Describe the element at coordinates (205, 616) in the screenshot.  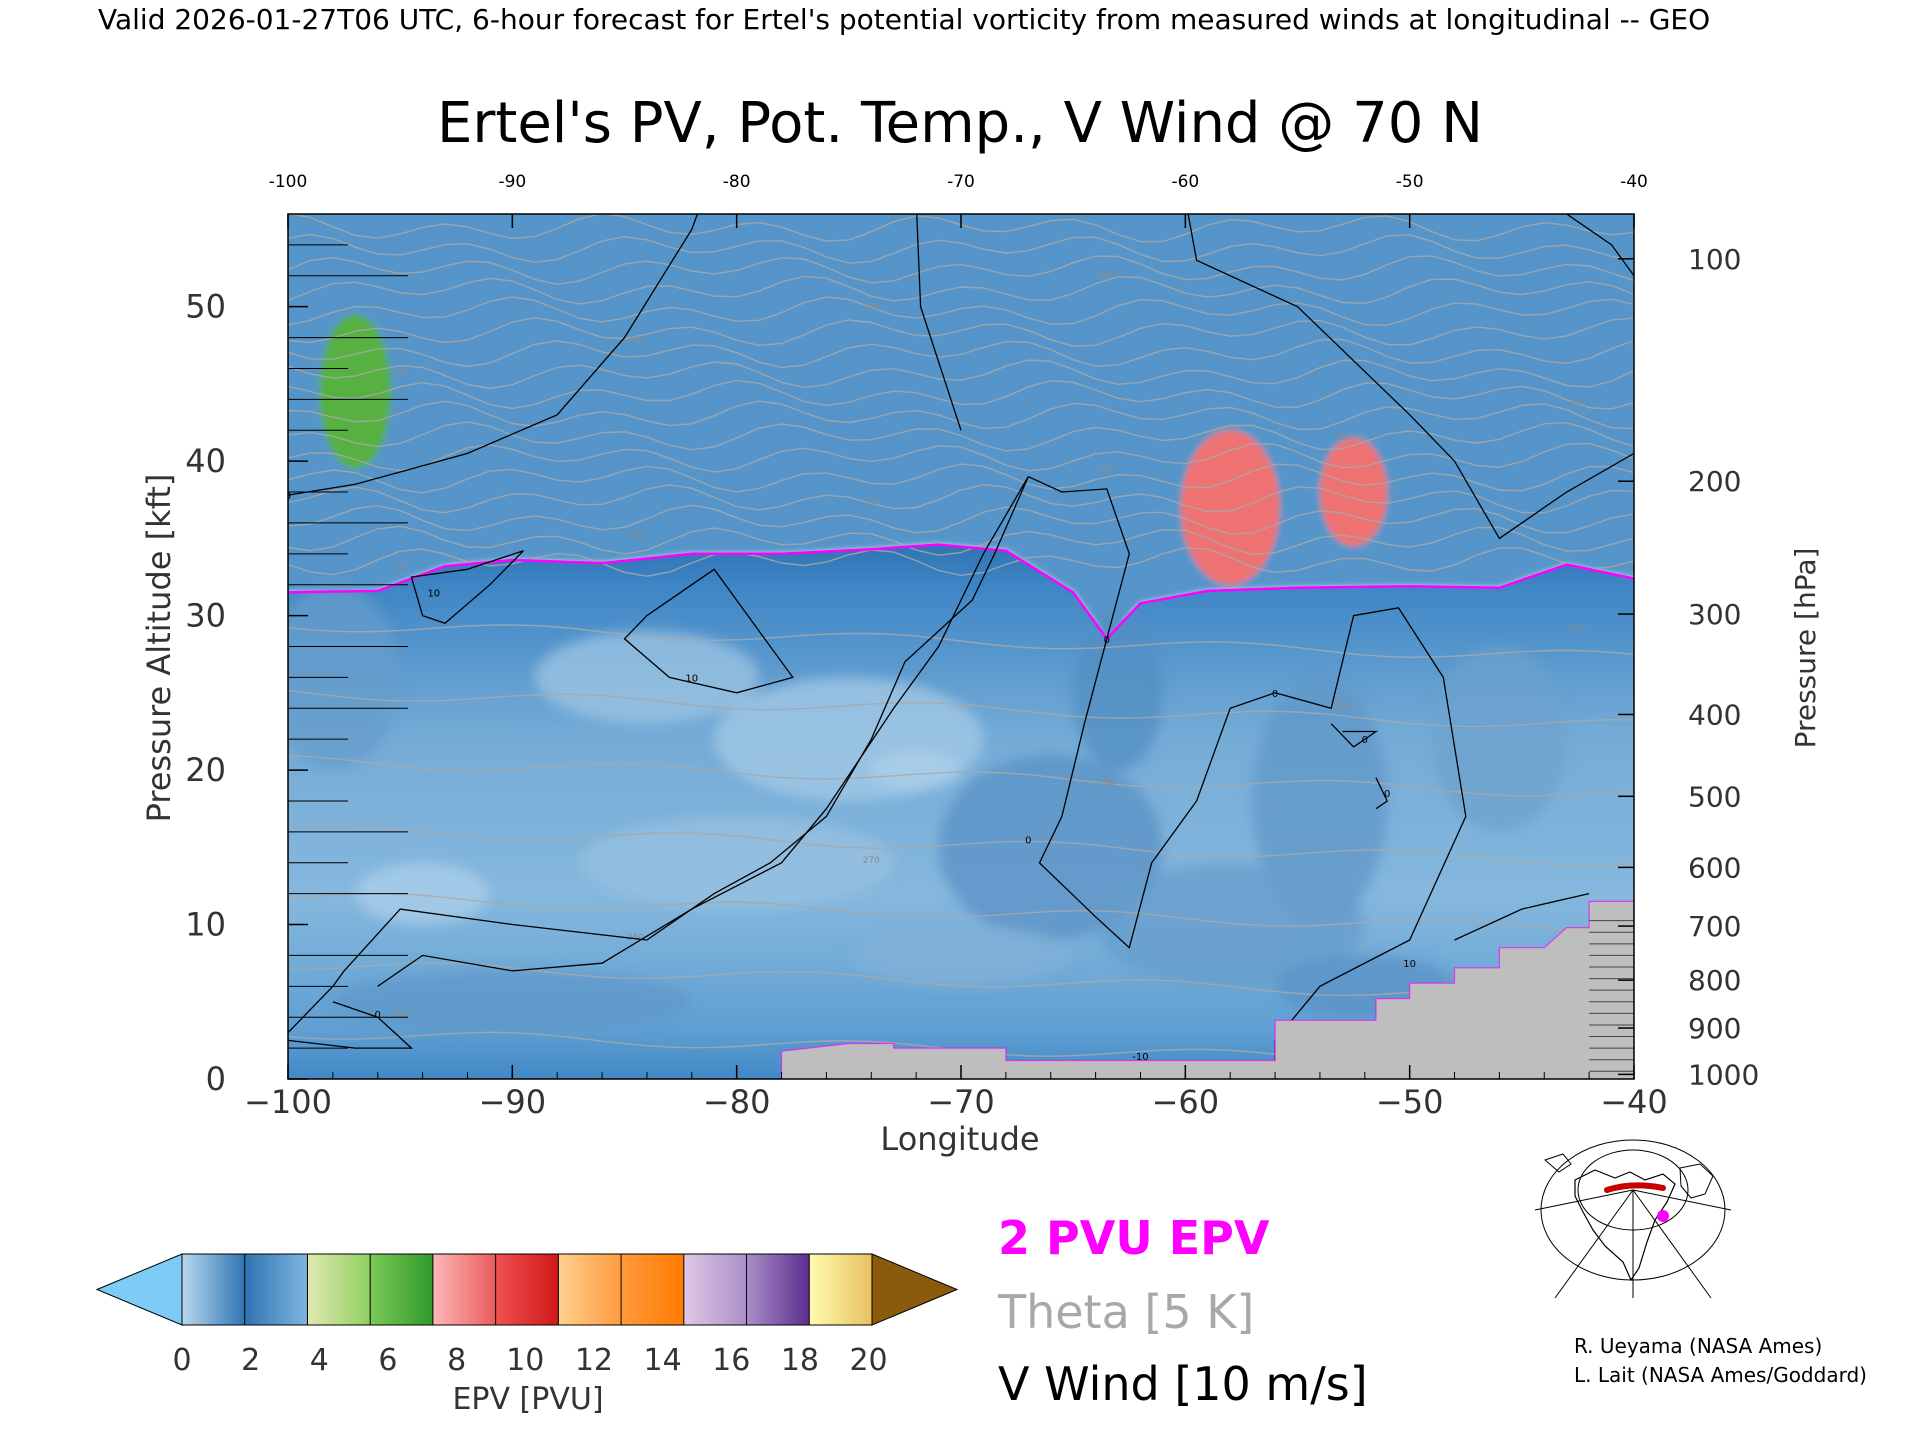
I see `y-tick-label: 30` at that location.